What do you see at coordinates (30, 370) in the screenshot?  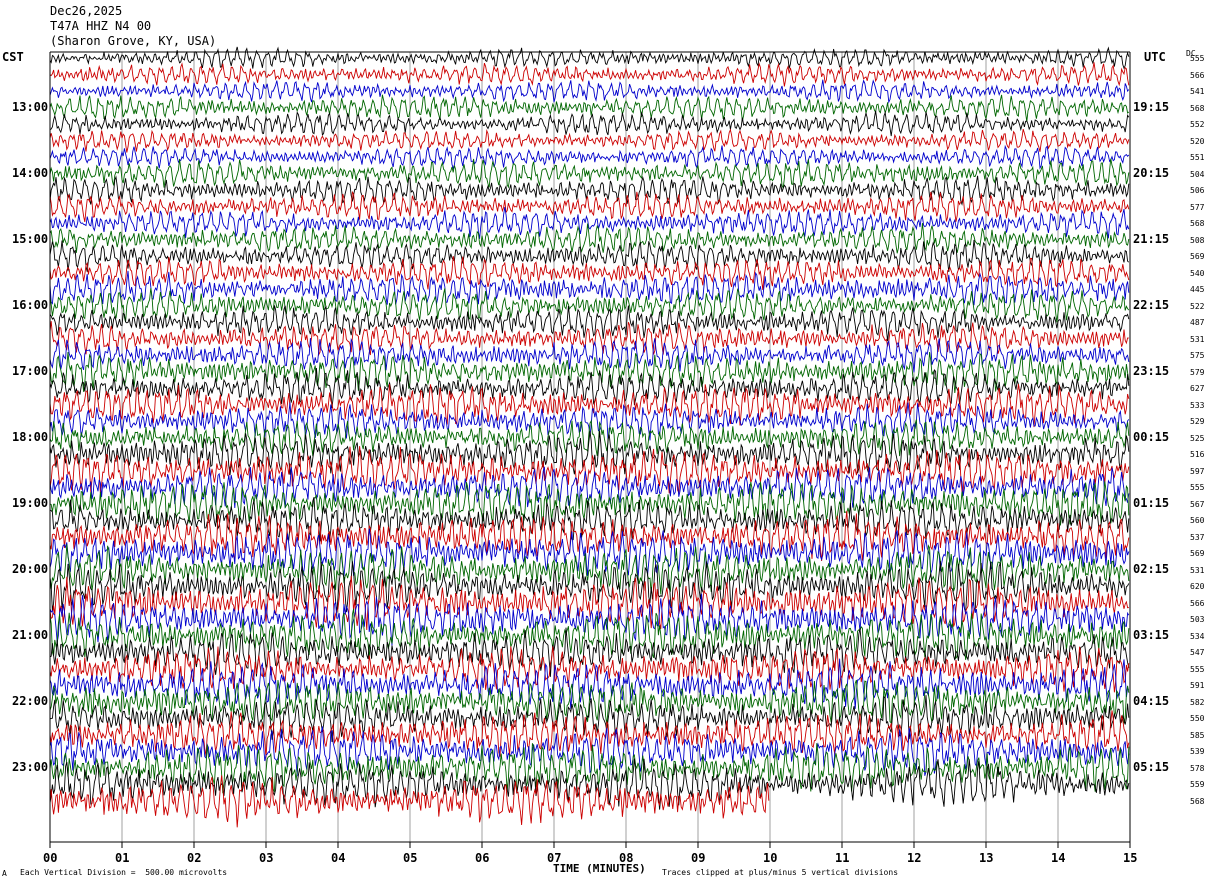 I see `left-hour-label: 17:00` at bounding box center [30, 370].